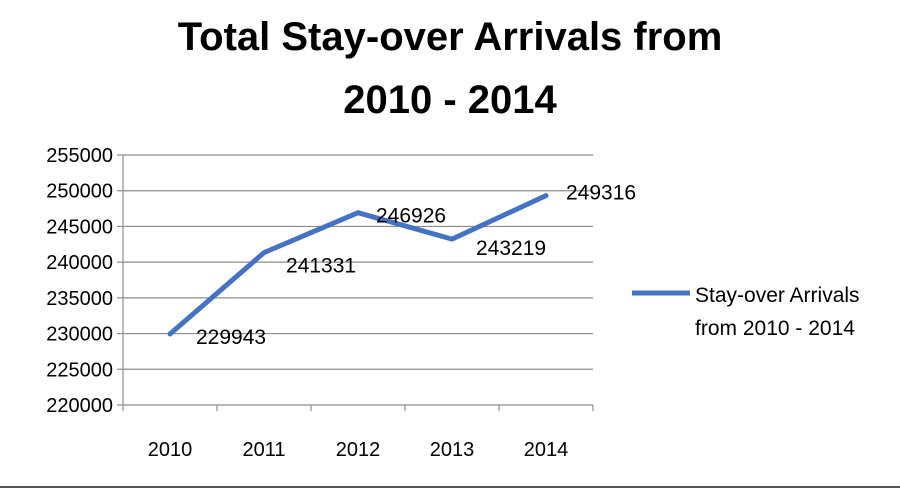 This screenshot has width=900, height=499. What do you see at coordinates (79, 263) in the screenshot?
I see `y-tick-label: 240000` at bounding box center [79, 263].